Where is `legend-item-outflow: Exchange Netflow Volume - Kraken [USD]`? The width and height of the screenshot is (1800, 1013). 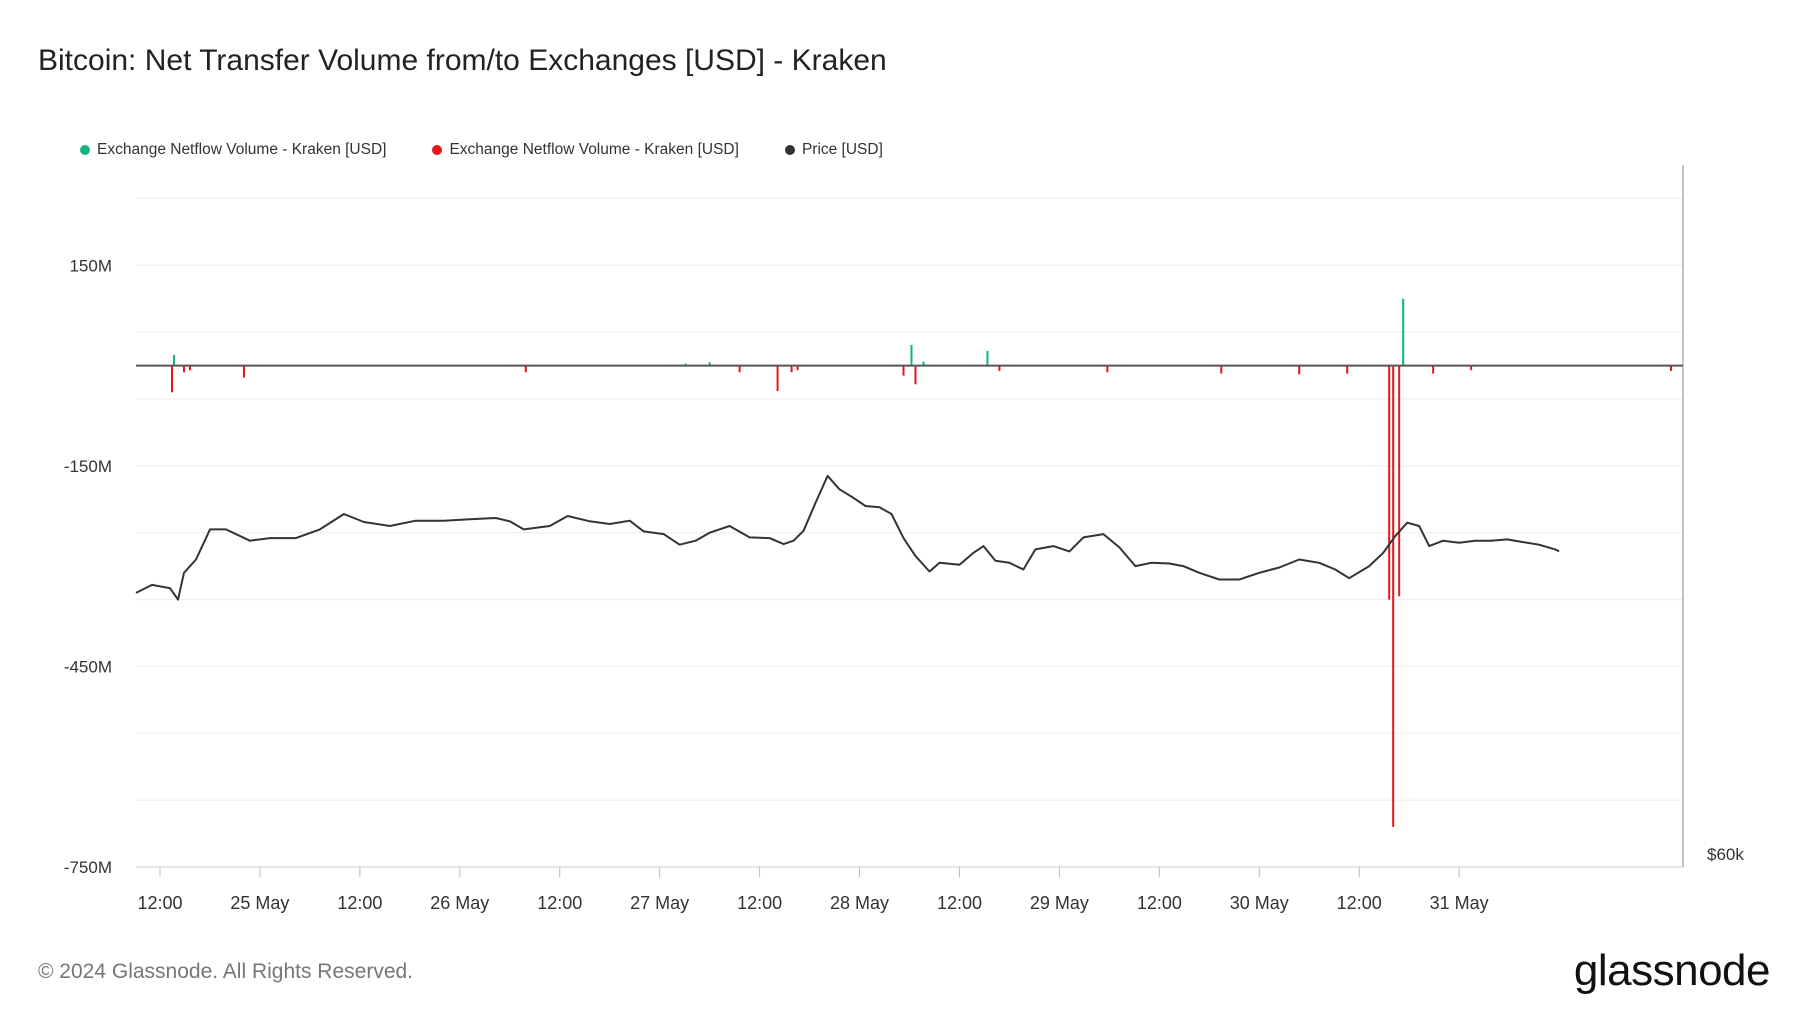 legend-item-outflow: Exchange Netflow Volume - Kraken [USD] is located at coordinates (585, 150).